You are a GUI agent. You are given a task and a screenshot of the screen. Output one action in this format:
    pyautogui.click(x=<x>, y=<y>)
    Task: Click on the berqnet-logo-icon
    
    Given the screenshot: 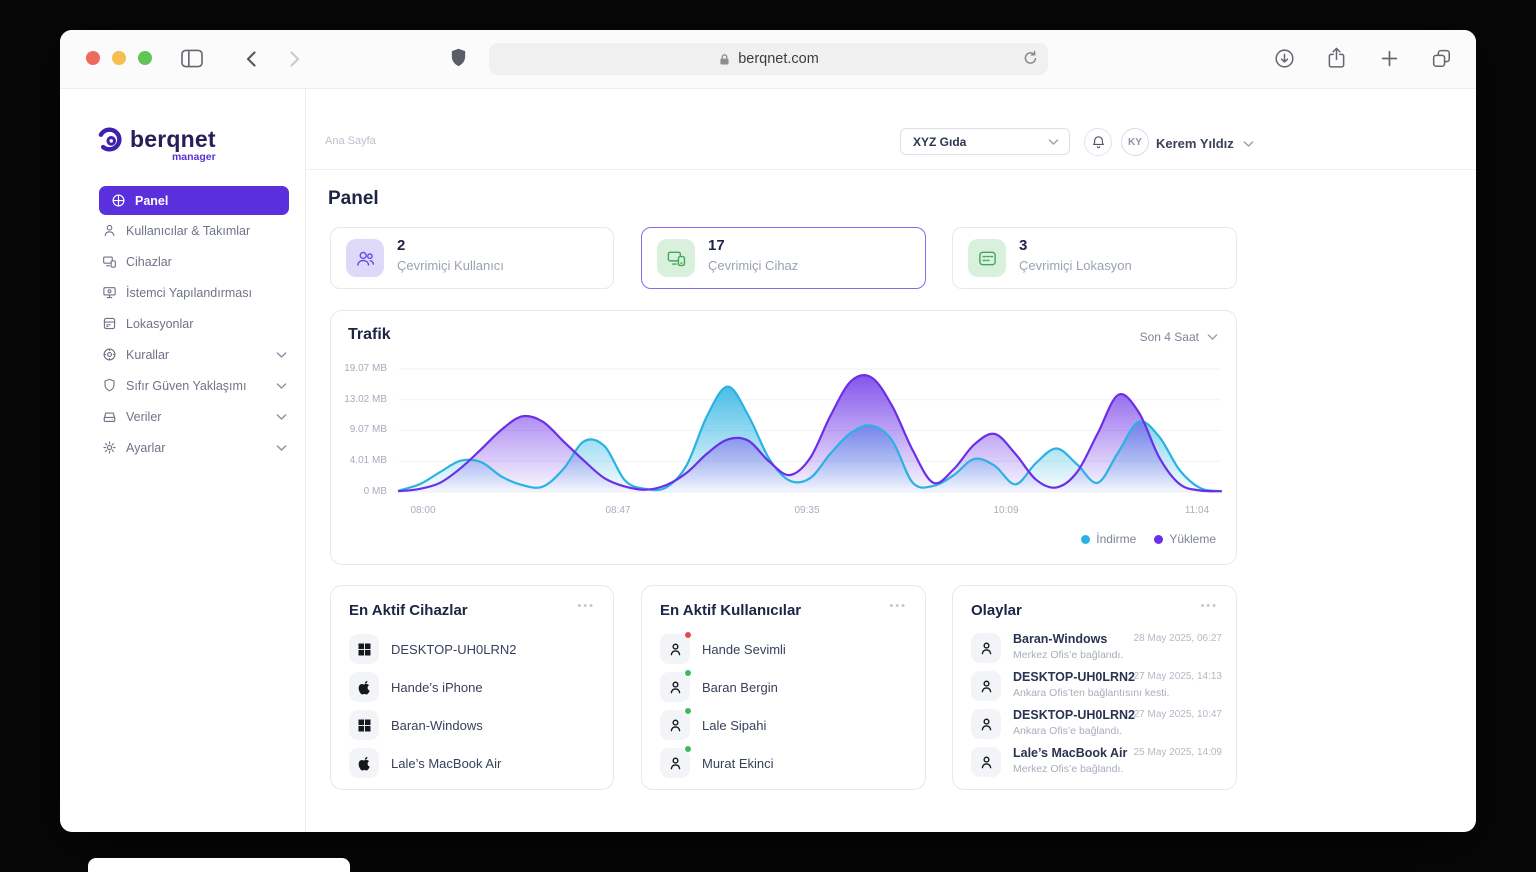 What is the action you would take?
    pyautogui.click(x=109, y=139)
    